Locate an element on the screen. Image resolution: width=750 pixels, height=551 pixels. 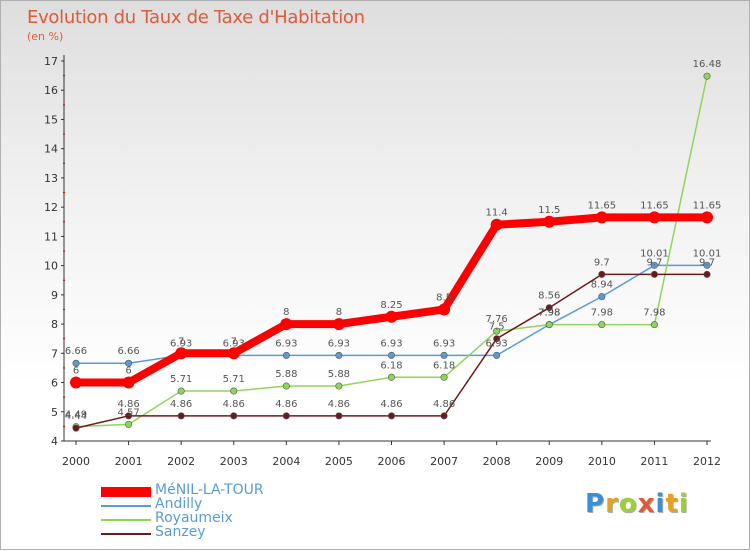
x-tick-label: 2009 is located at coordinates (549, 461).